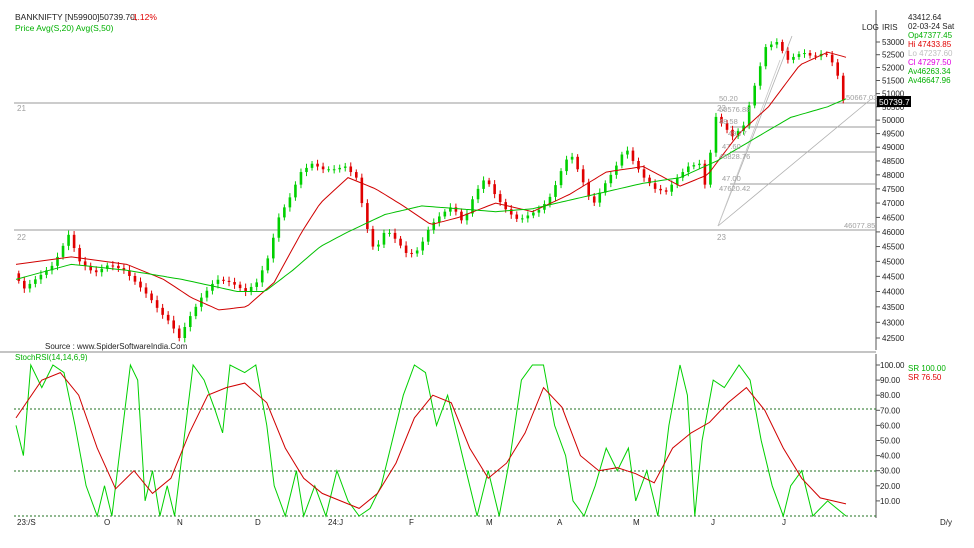  What do you see at coordinates (893, 94) in the screenshot?
I see `price-tick-label: 51000` at bounding box center [893, 94].